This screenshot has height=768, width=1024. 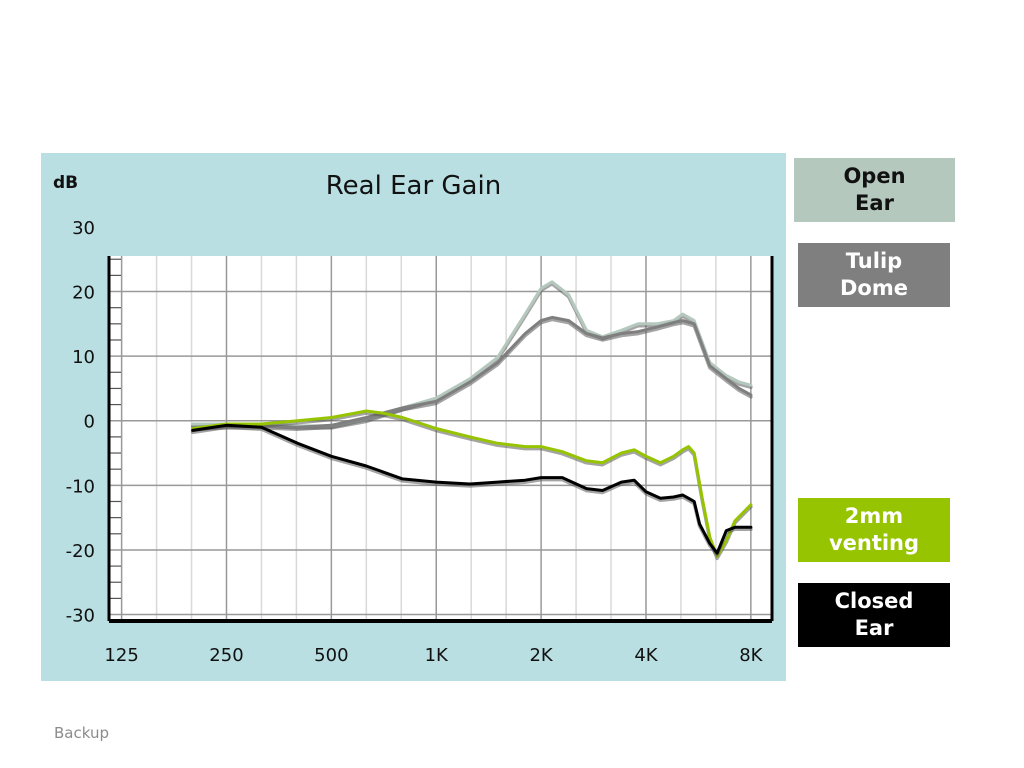 What do you see at coordinates (83, 293) in the screenshot?
I see `y-tick-label: 20` at bounding box center [83, 293].